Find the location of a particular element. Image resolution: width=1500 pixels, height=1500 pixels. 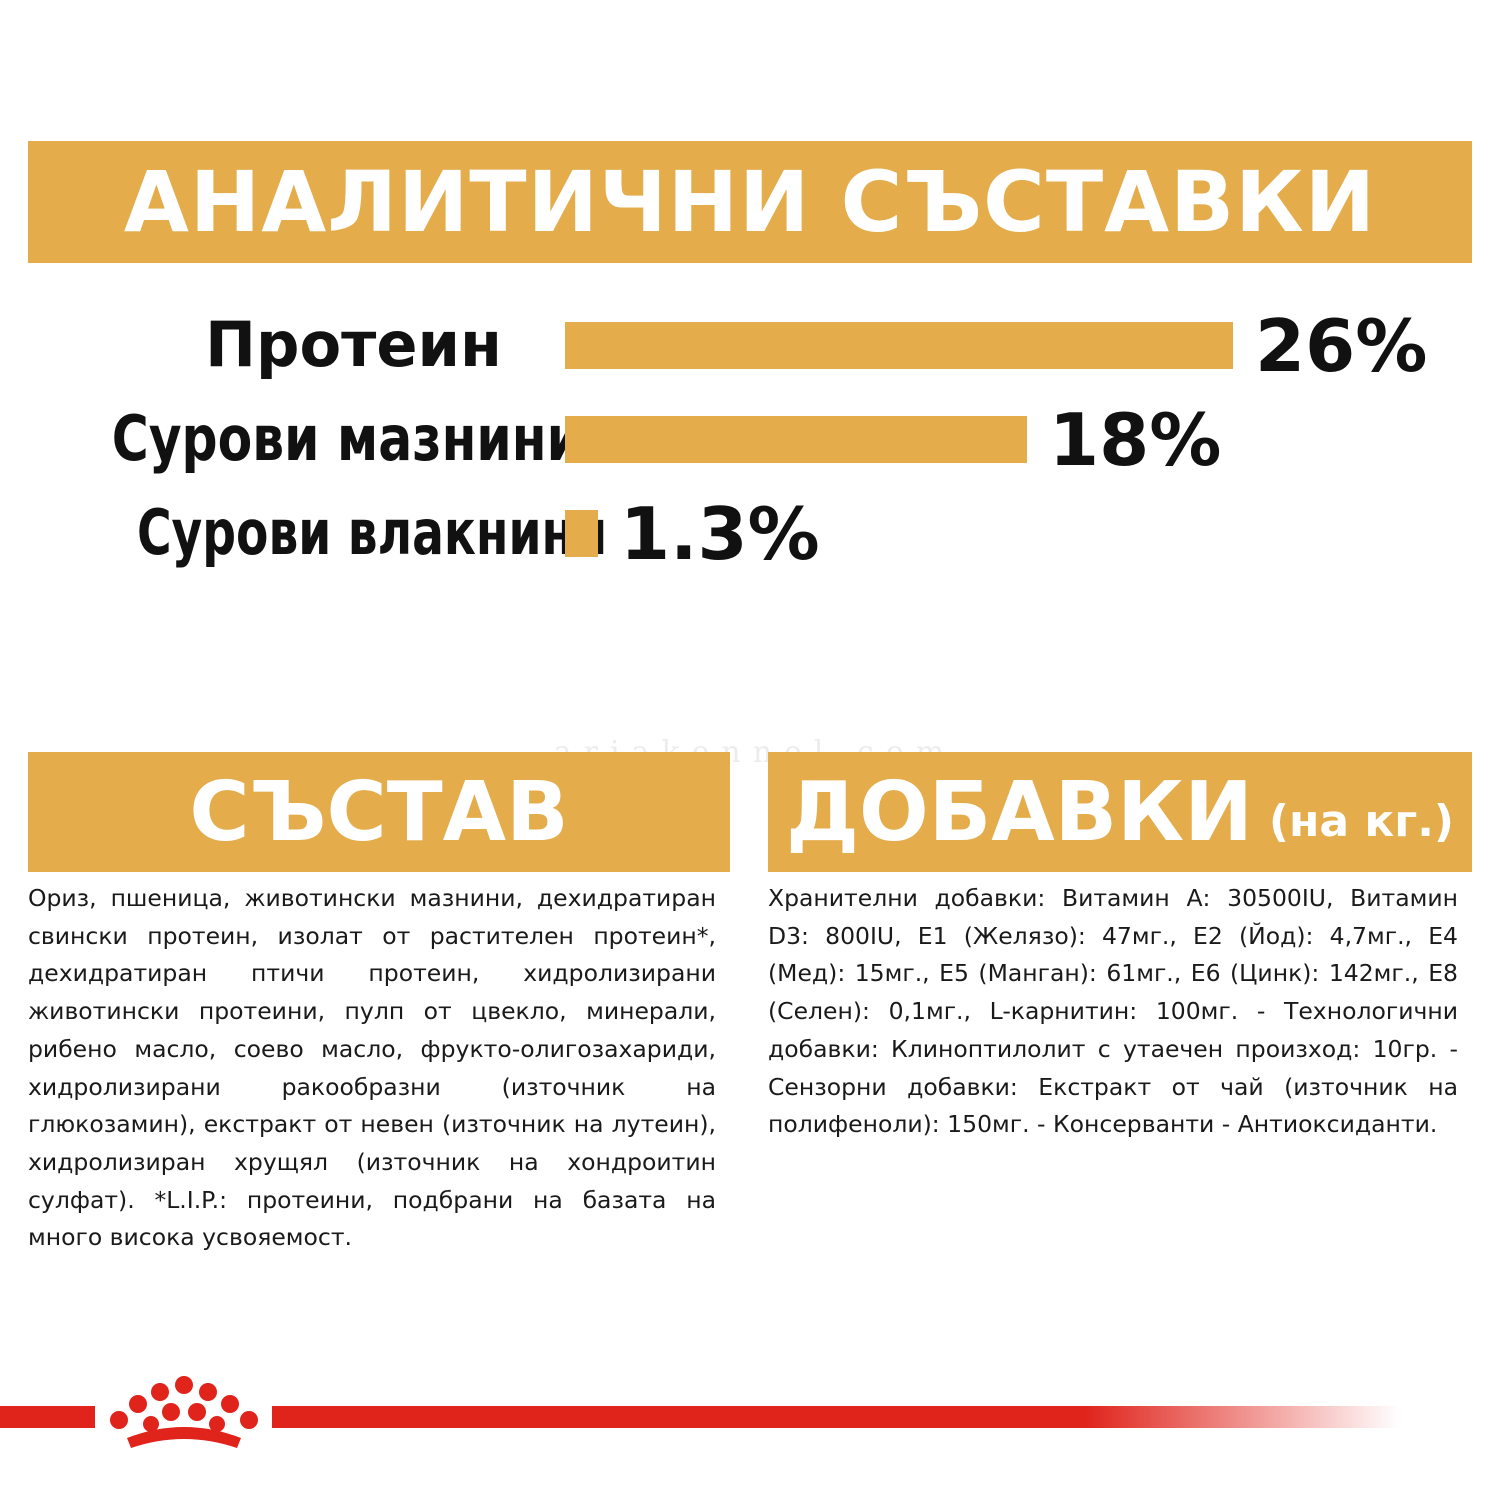

additives-title: ДОБАВКИ is located at coordinates (1019, 812).